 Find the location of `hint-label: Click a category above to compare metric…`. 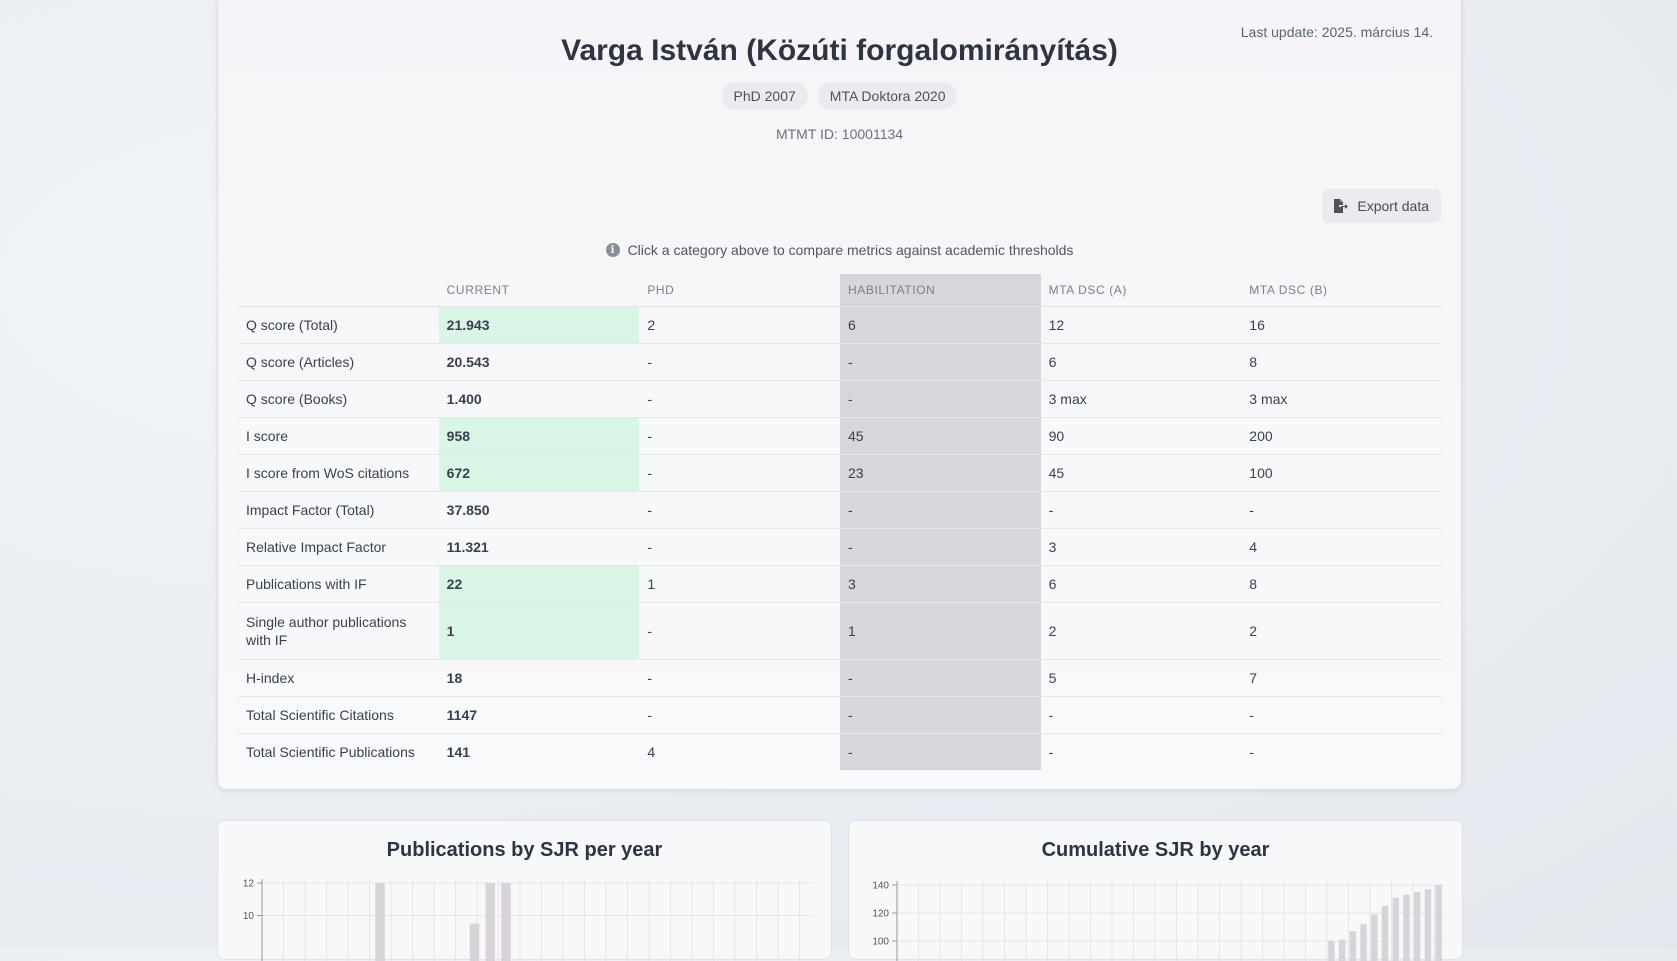

hint-label: Click a category above to compare metric… is located at coordinates (850, 250).